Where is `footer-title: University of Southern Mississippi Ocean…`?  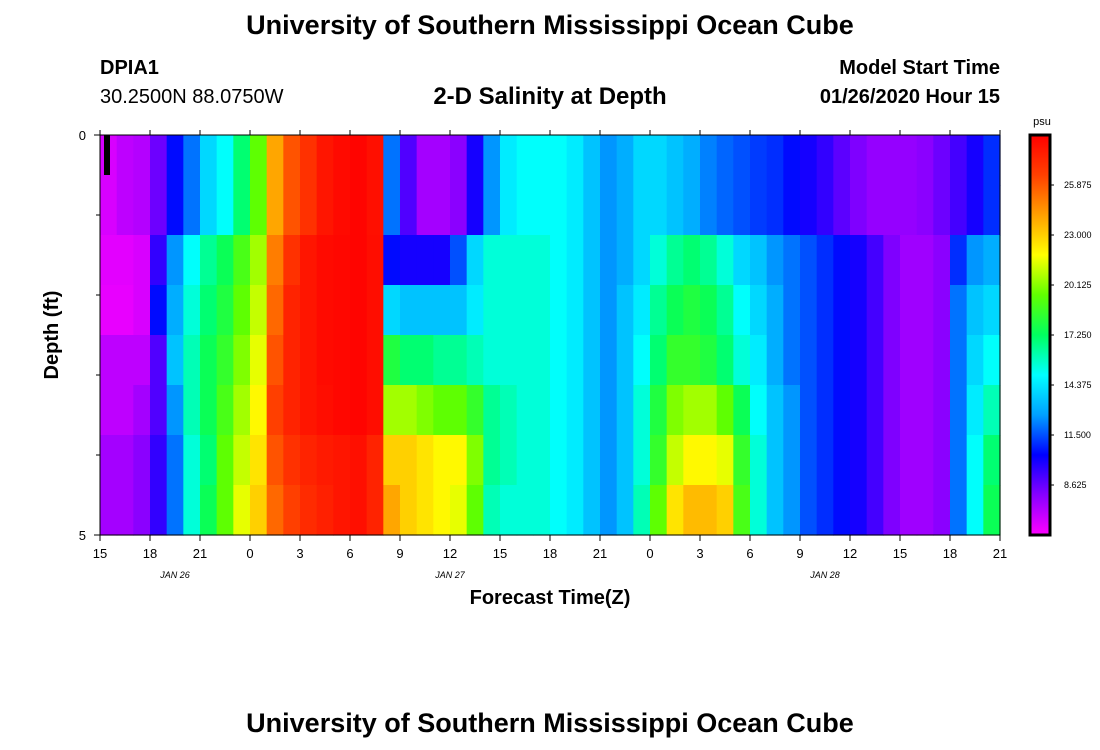
footer-title: University of Southern Mississippi Ocean… is located at coordinates (550, 723).